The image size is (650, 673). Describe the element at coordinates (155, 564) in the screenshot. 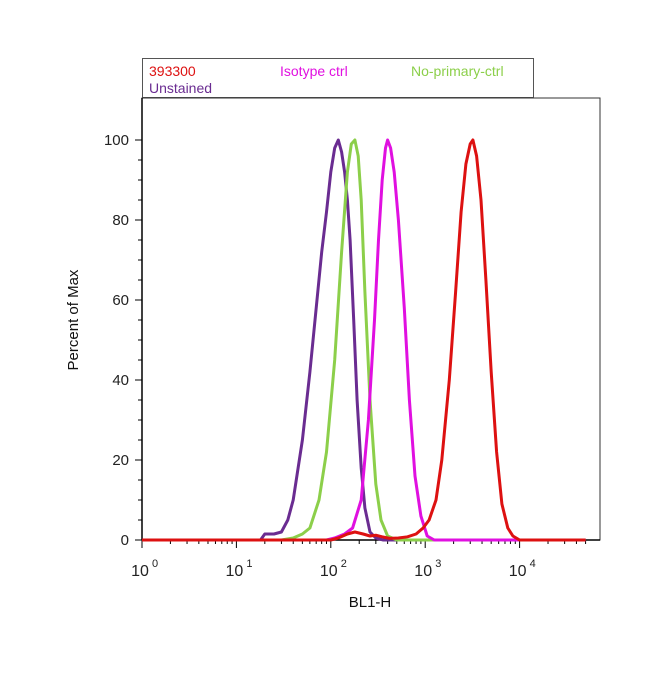

I see `x-tick-exponent: 0` at that location.